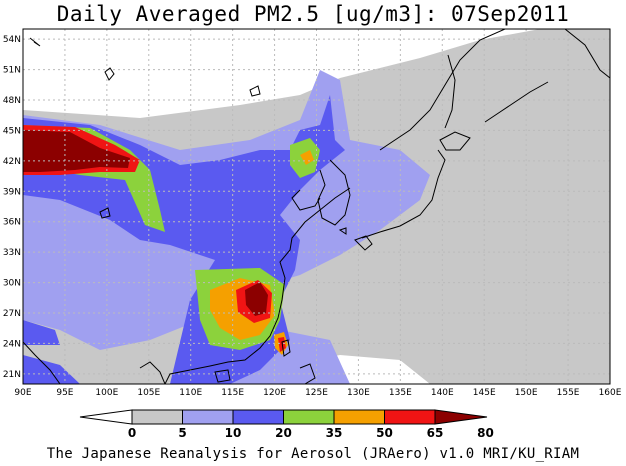 The width and height of the screenshot is (626, 466). I want to click on russia-coast, so click(442, 90).